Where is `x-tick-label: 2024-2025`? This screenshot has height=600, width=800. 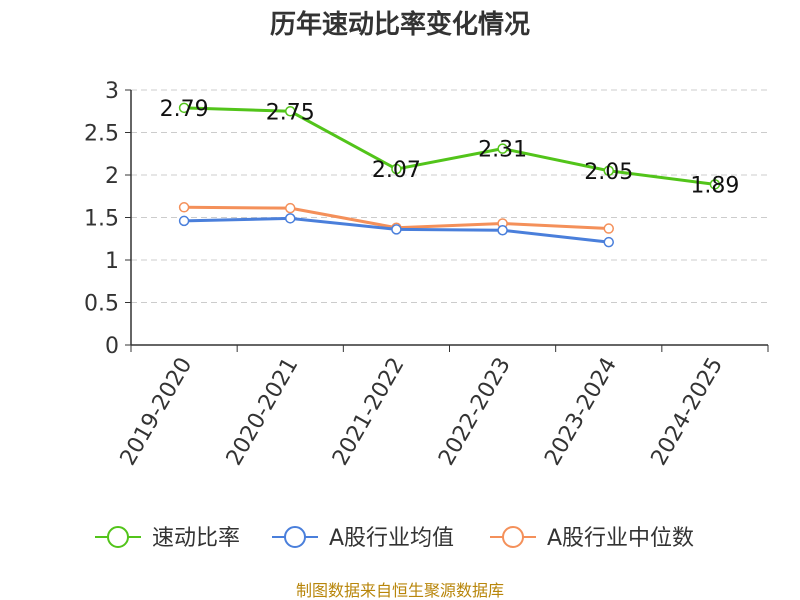
x-tick-label: 2024-2025 is located at coordinates (688, 412).